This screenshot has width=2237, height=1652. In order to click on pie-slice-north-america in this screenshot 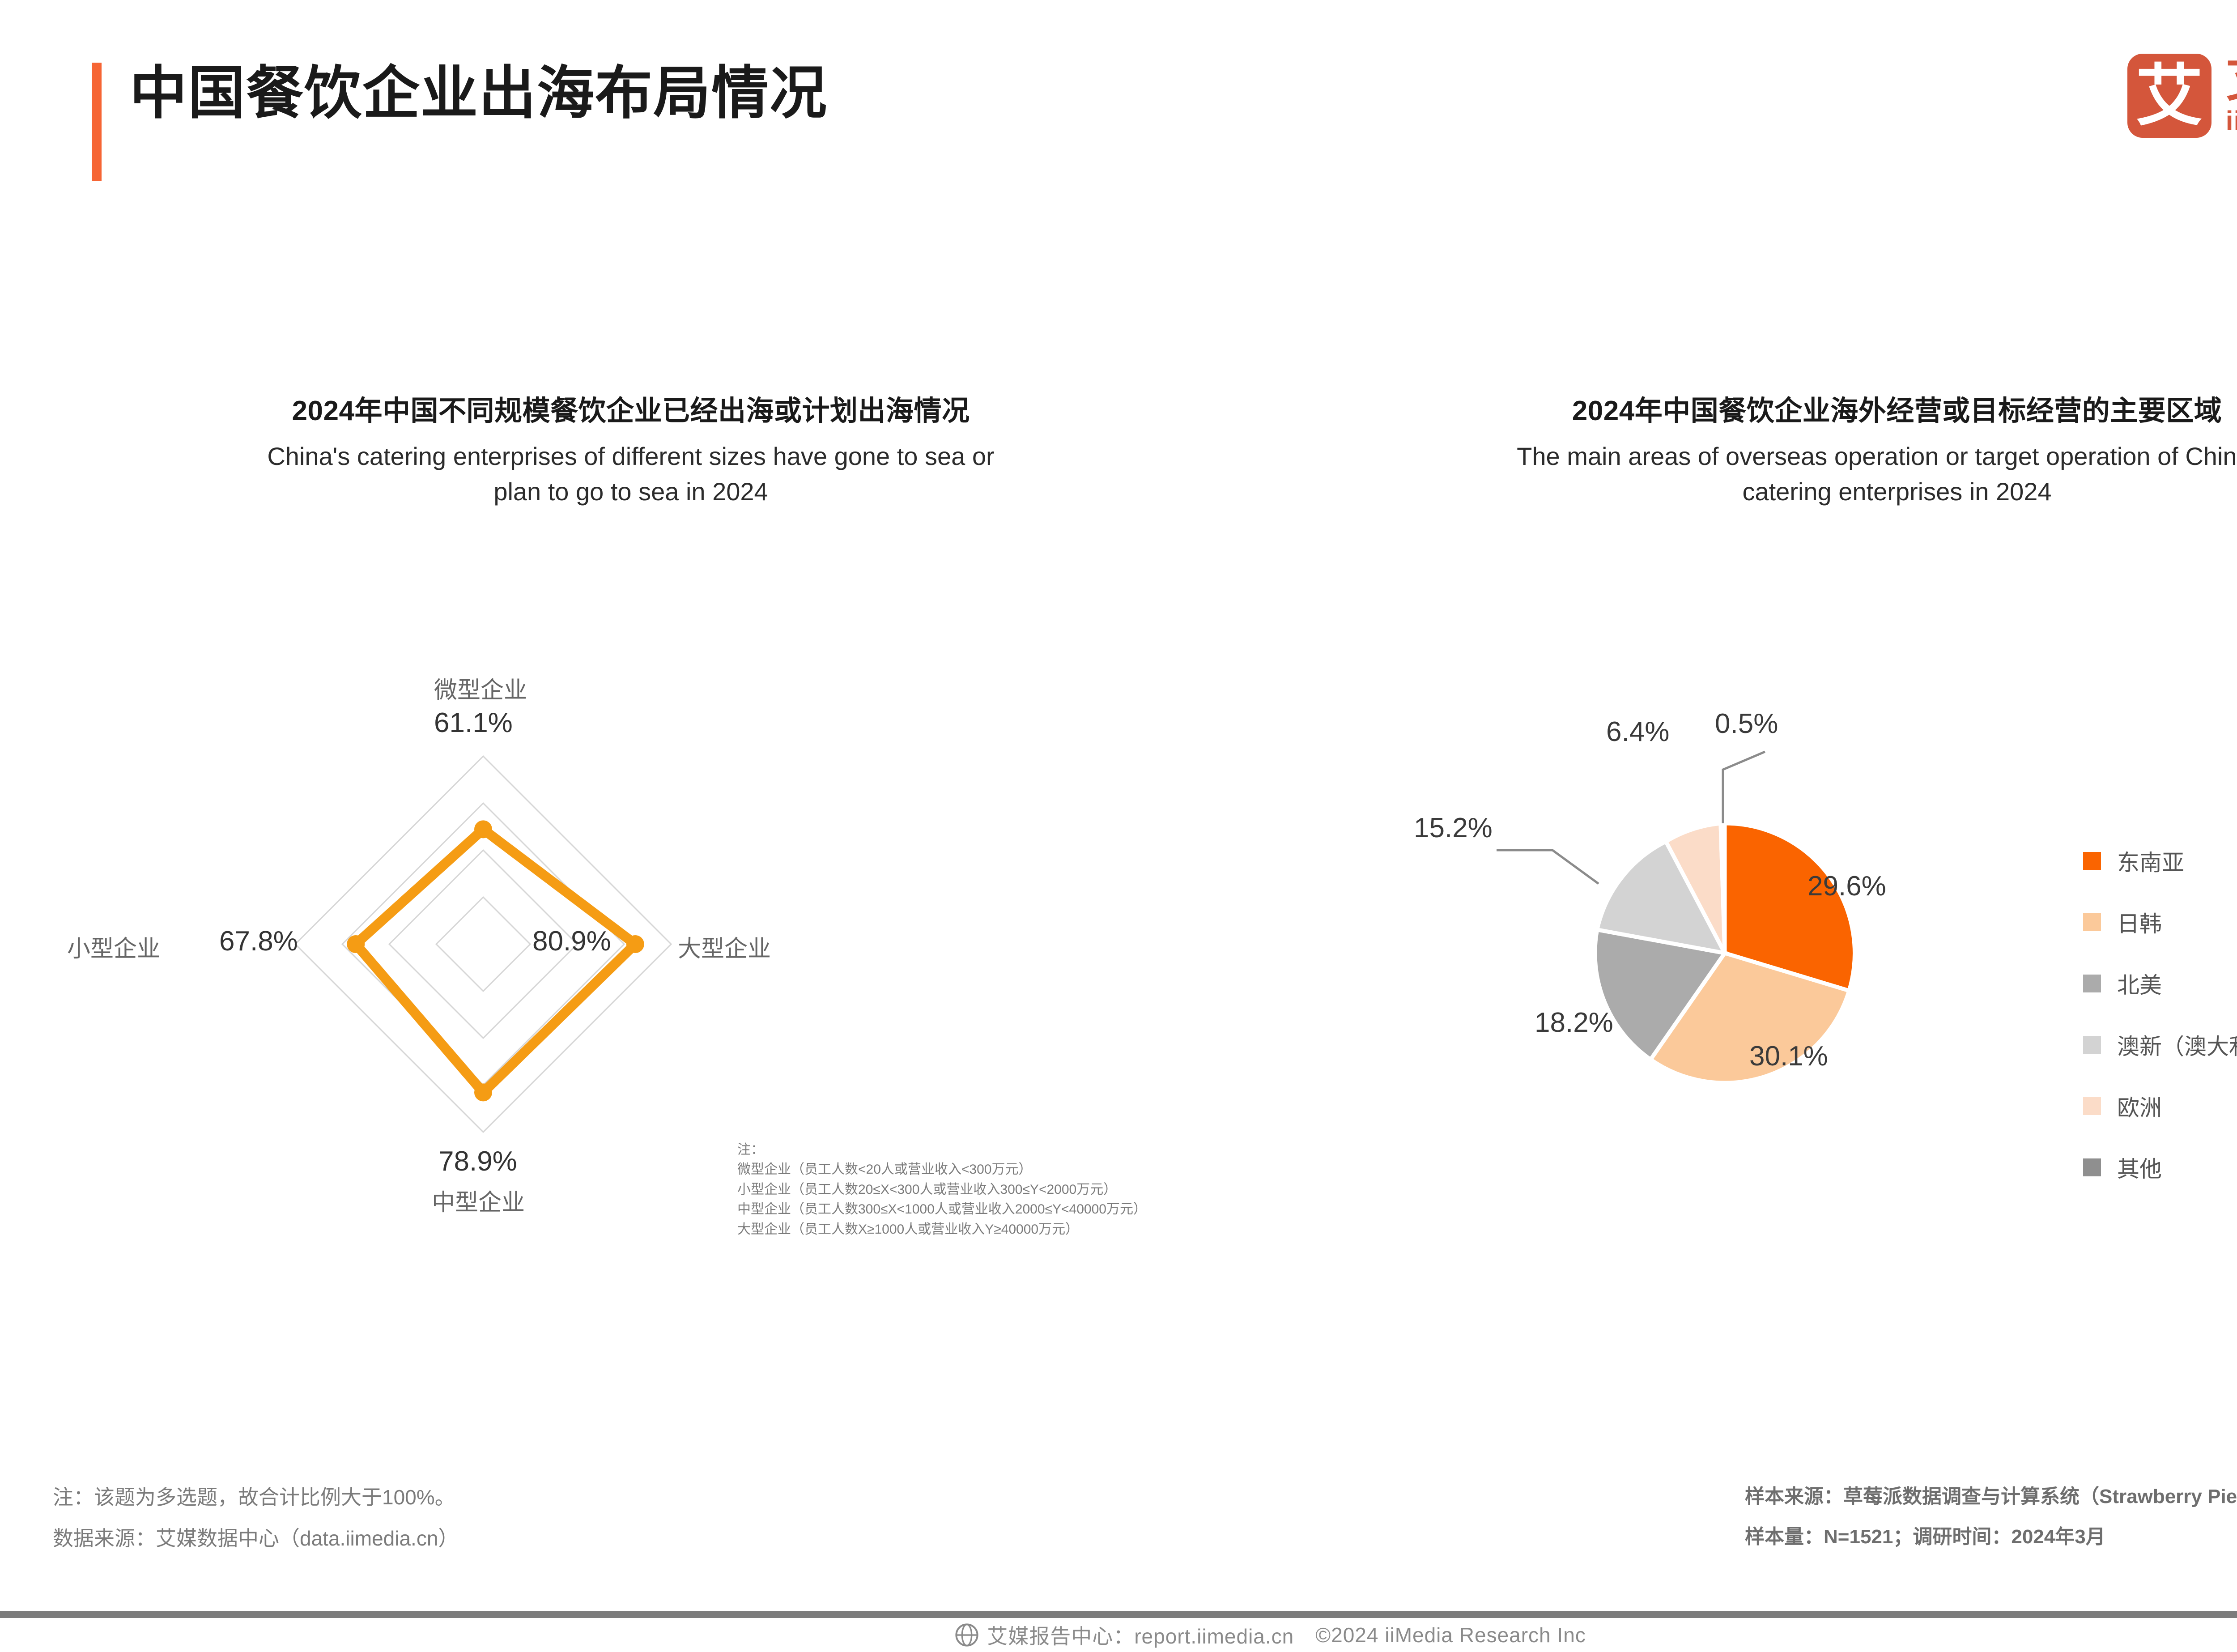, I will do `click(1660, 995)`.